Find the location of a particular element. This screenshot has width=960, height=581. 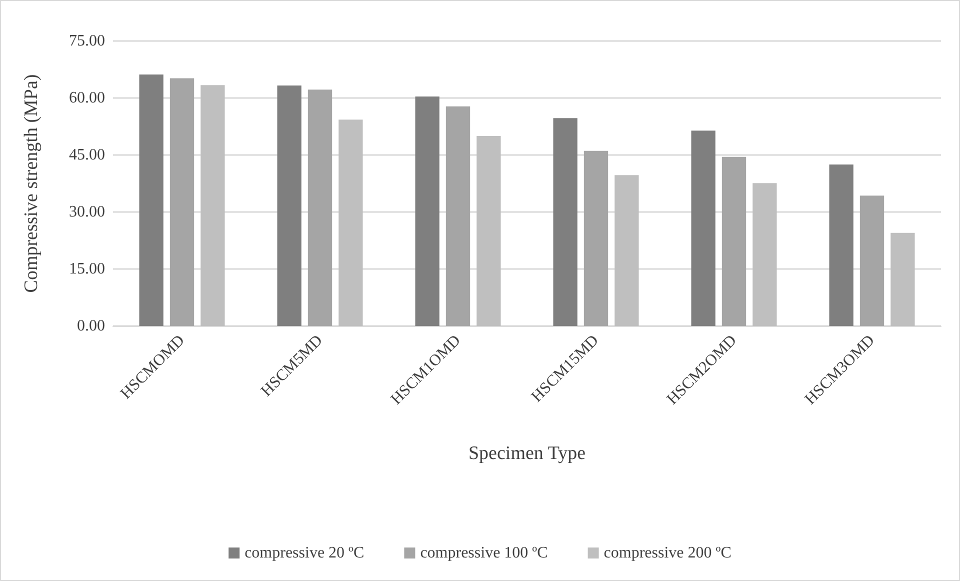

x-axis-title: Specimen Type is located at coordinates (527, 453).